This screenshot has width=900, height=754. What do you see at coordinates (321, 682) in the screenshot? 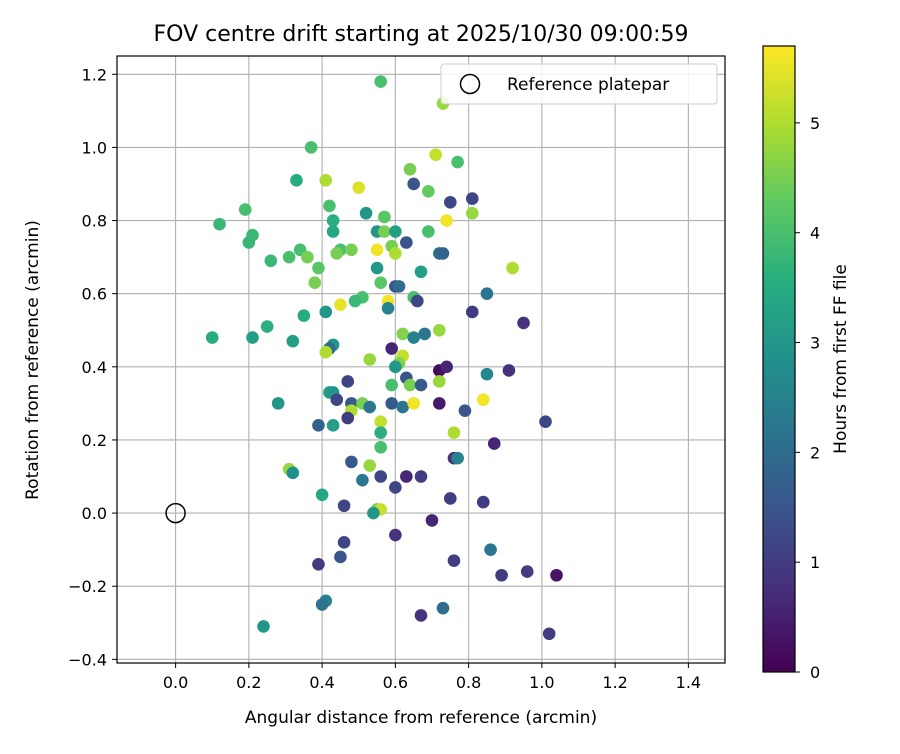
I see `x-tick-label: 0.4` at bounding box center [321, 682].